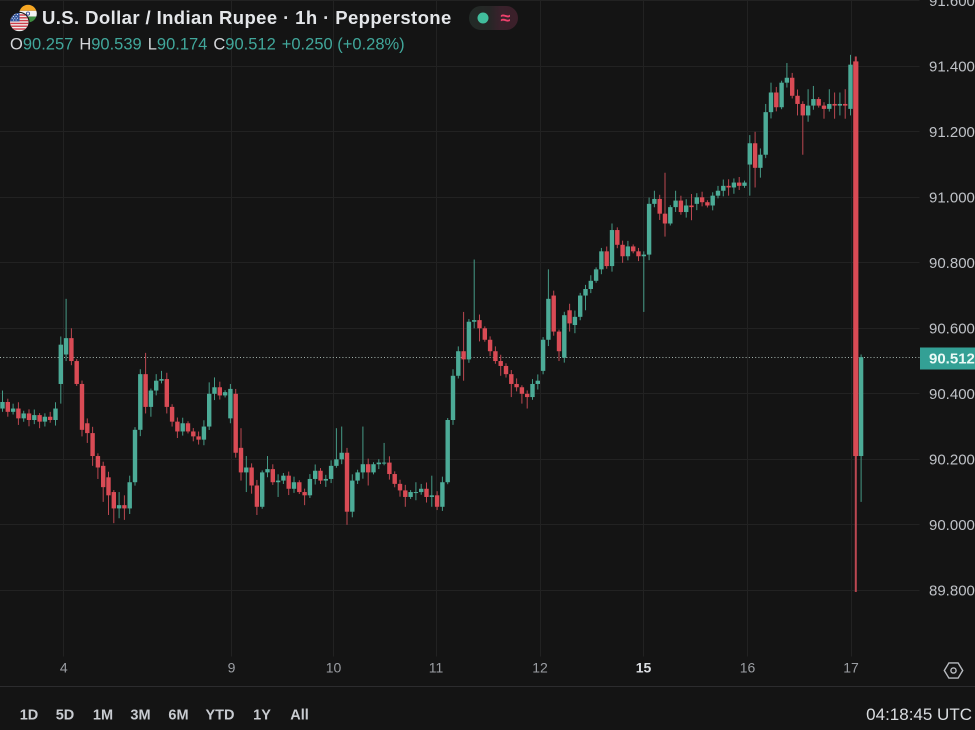 This screenshot has height=730, width=975. What do you see at coordinates (952, 66) in the screenshot?
I see `svg-text: 91.400` at bounding box center [952, 66].